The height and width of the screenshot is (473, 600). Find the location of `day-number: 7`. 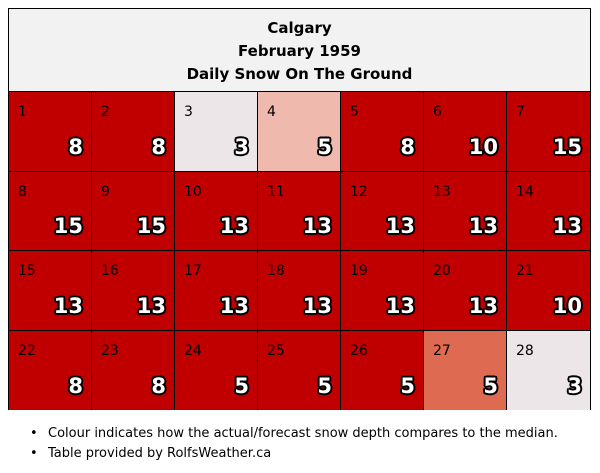

day-number: 7 is located at coordinates (520, 112).